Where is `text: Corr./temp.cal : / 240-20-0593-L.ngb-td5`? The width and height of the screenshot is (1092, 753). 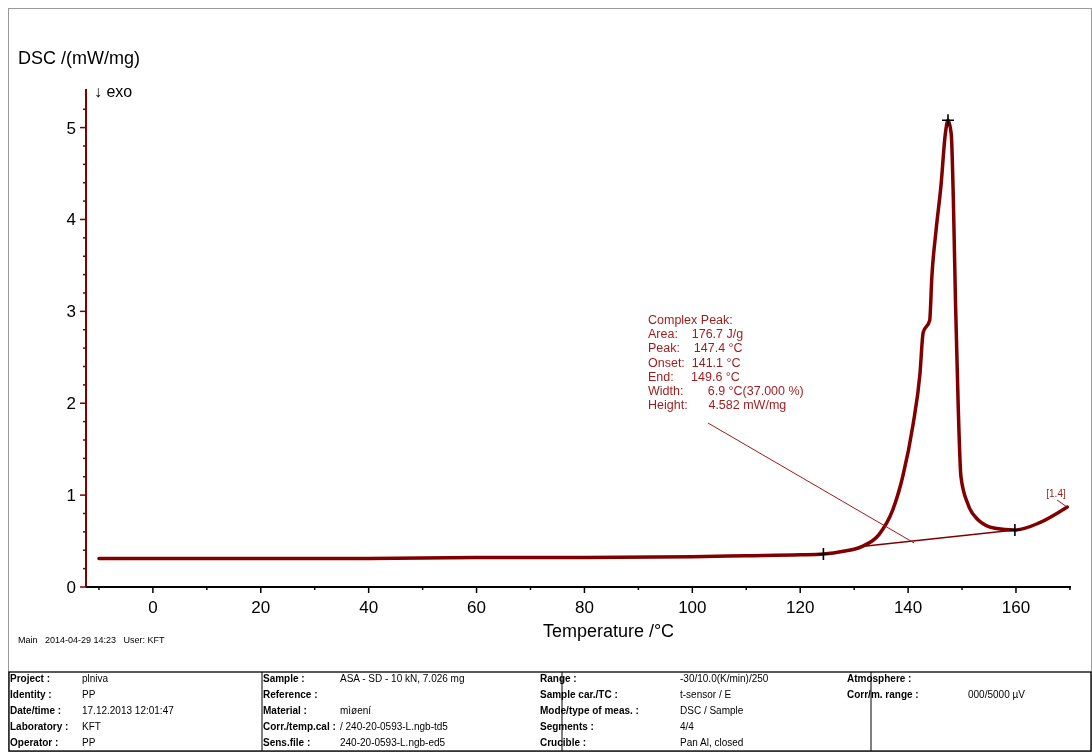
text: Corr./temp.cal : / 240-20-0593-L.ngb-td5 is located at coordinates (356, 726).